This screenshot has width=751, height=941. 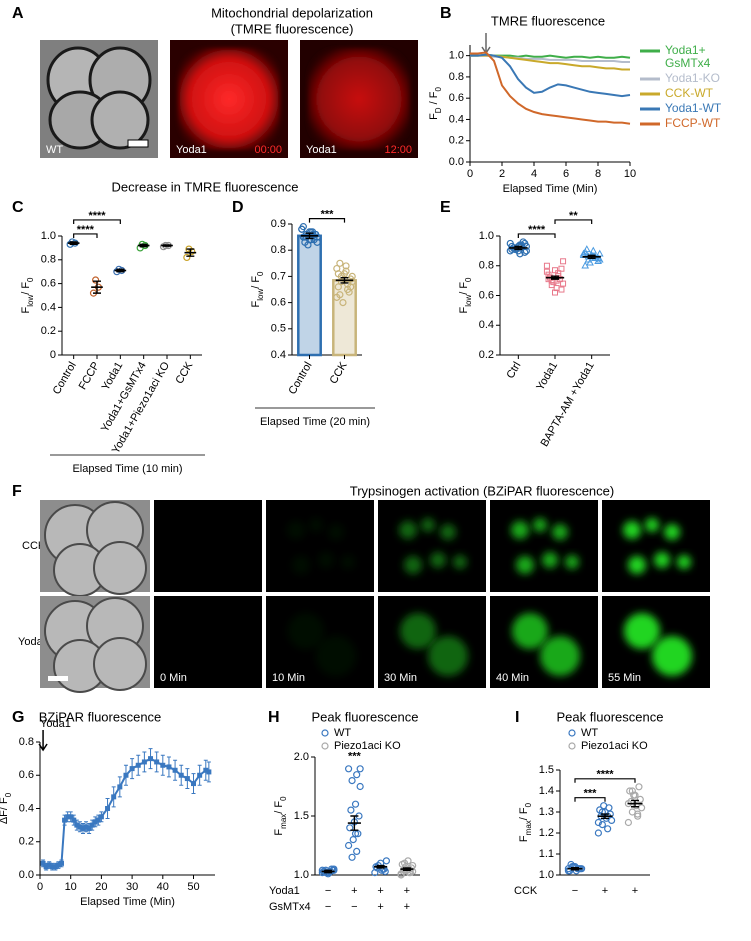 I want to click on y-tick-label: 0.5, so click(x=278, y=329).